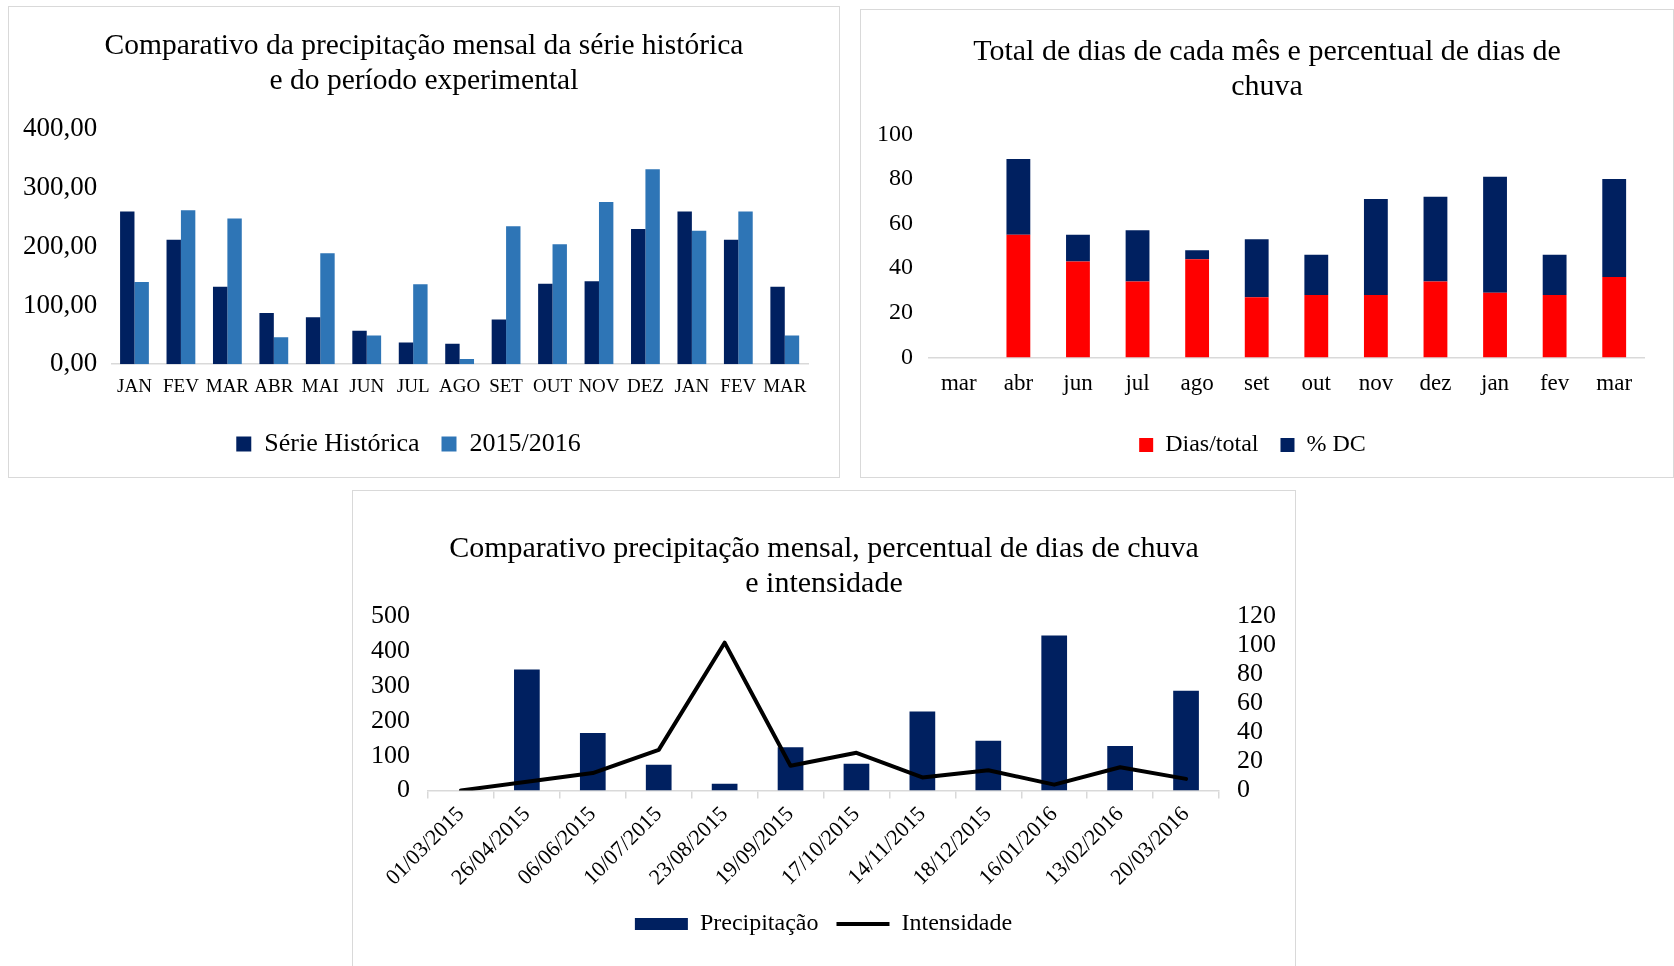  What do you see at coordinates (901, 221) in the screenshot?
I see `y-tick-label: 60` at bounding box center [901, 221].